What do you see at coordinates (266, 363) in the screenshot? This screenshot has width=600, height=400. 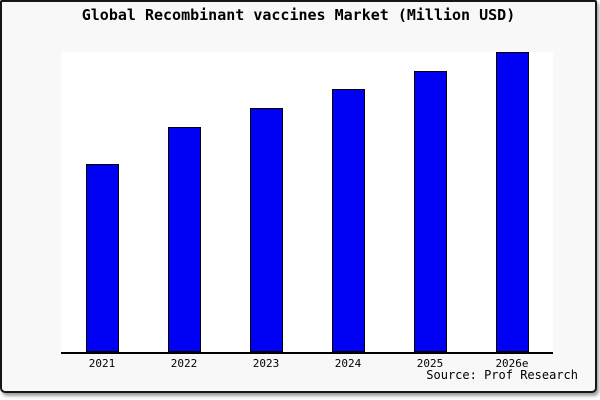 I see `x-tick-label-2023: 2023` at bounding box center [266, 363].